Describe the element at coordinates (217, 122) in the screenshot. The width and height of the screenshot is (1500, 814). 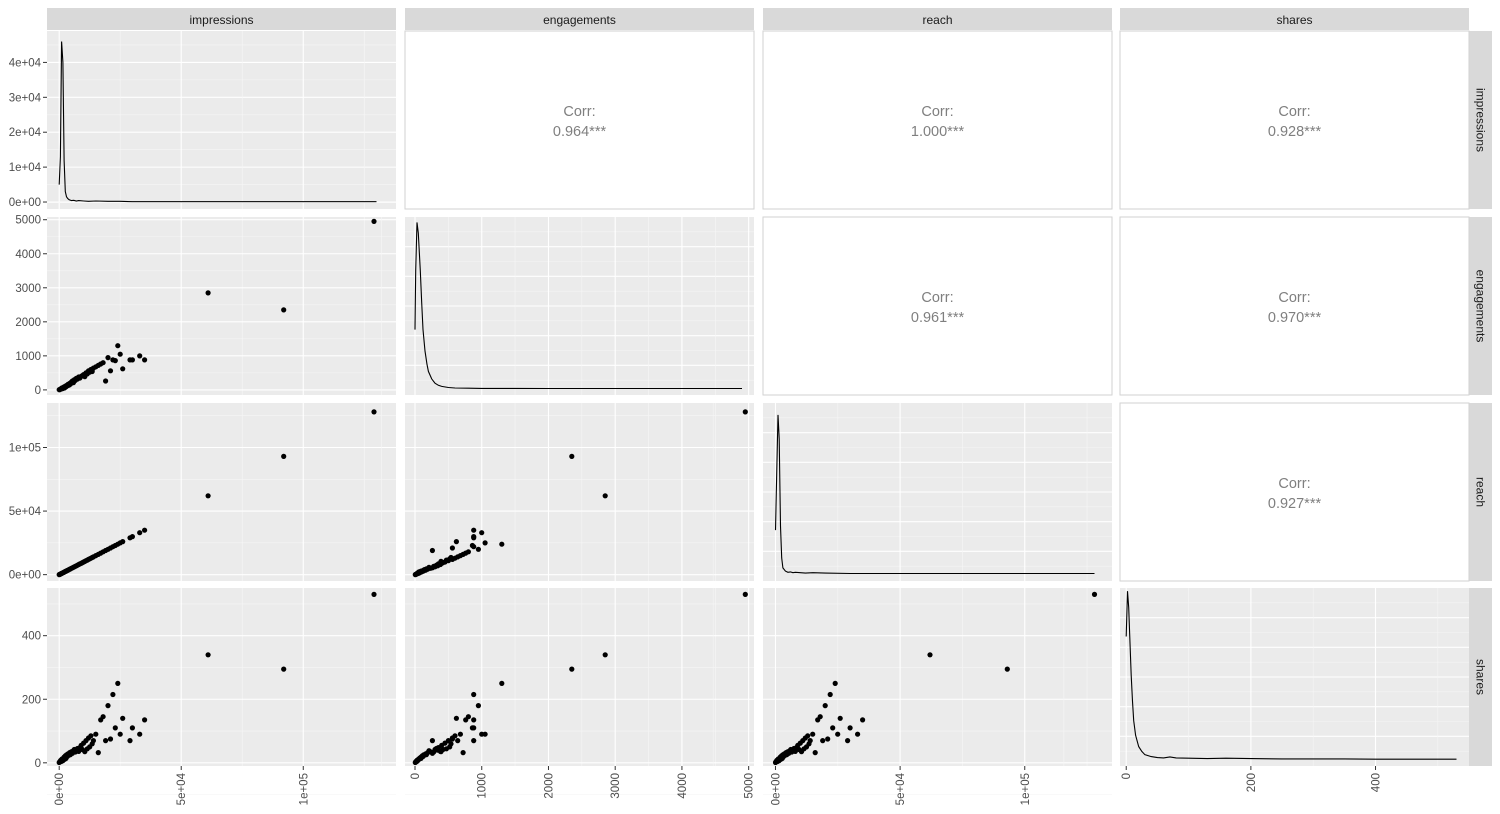
I see `density-line-impressions` at that location.